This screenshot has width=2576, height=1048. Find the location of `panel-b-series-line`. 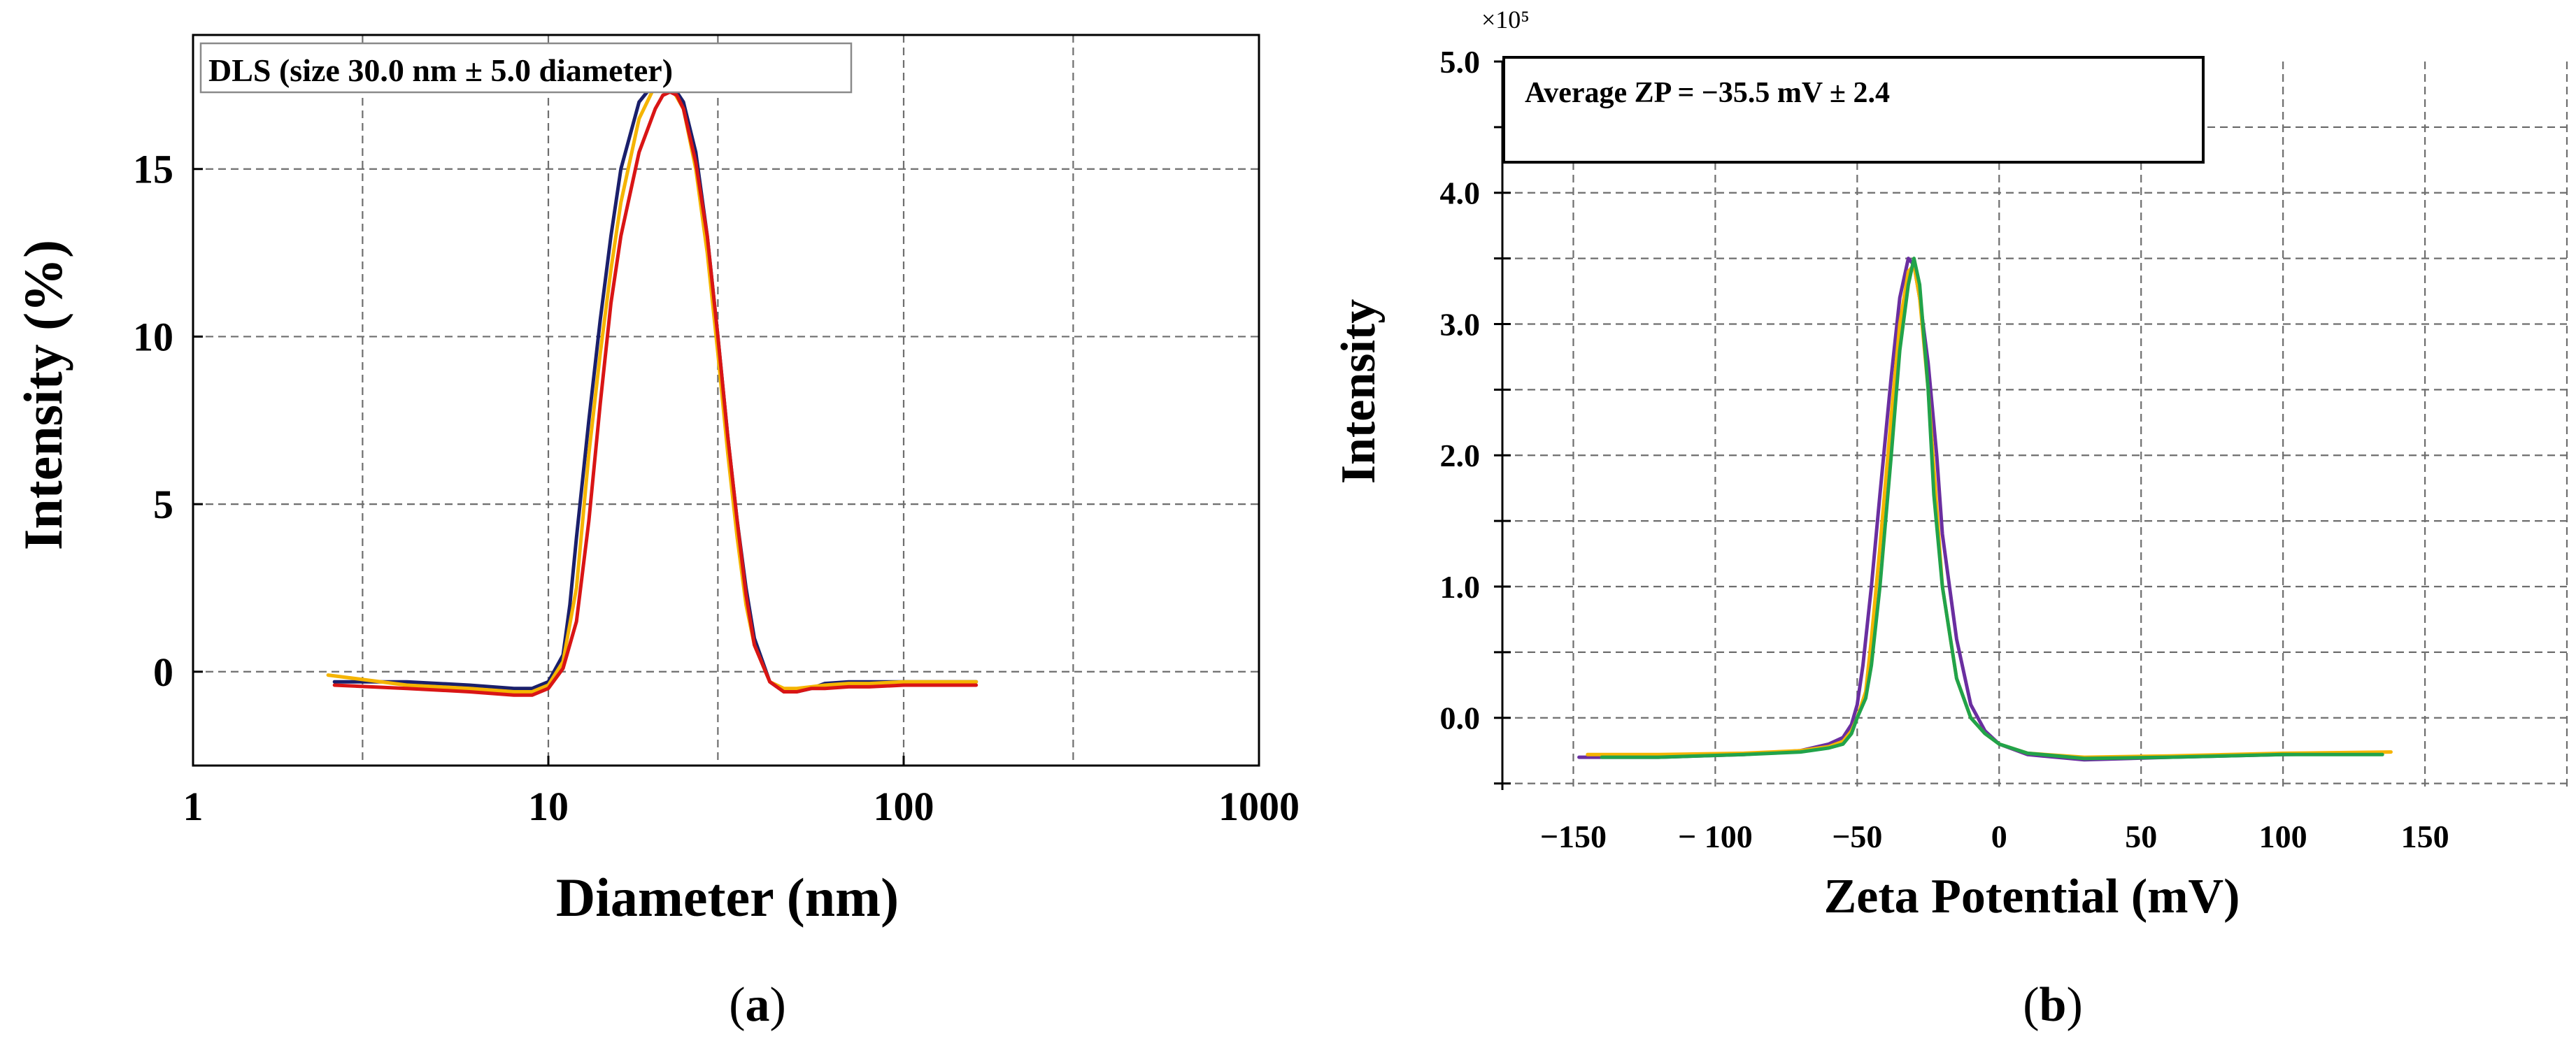

panel-b-series-line is located at coordinates (1992, 509).